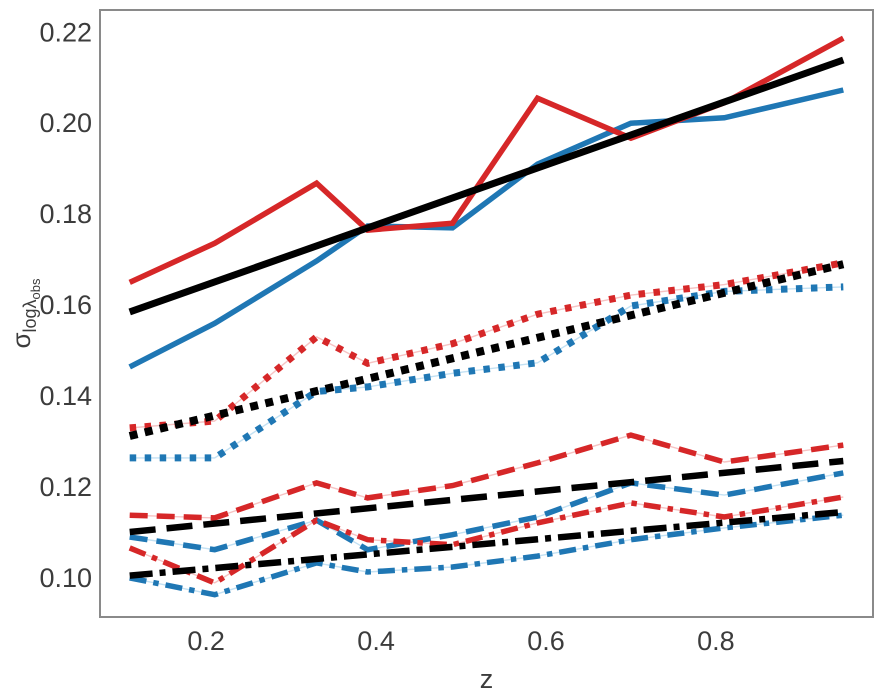  I want to click on series-blue-dashed, so click(486, 511).